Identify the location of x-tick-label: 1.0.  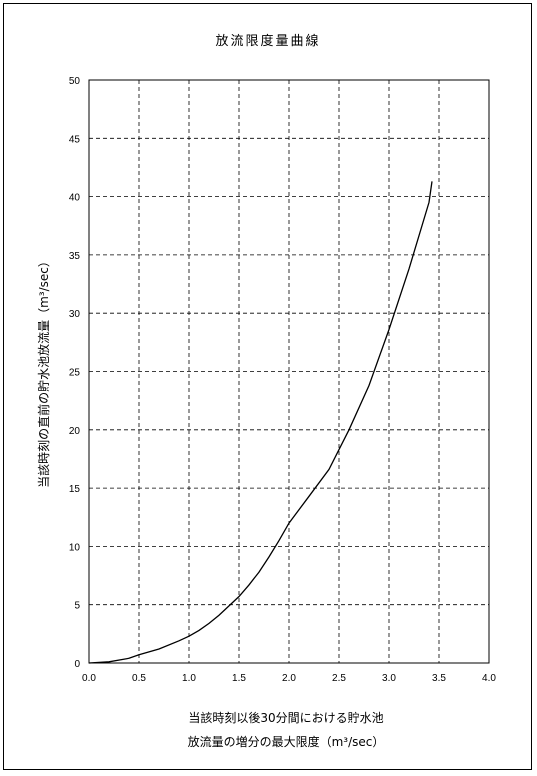
(189, 678).